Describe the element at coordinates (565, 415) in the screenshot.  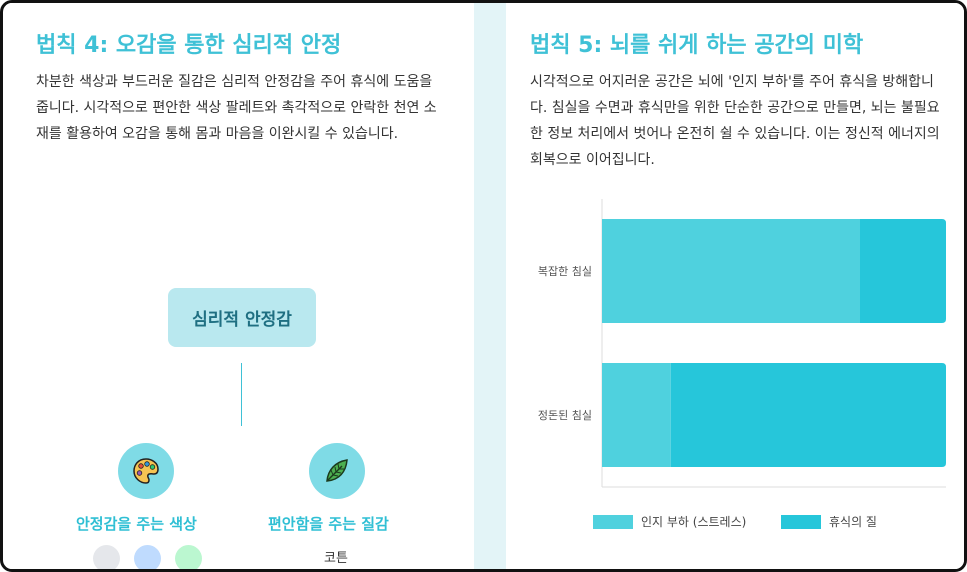
I see `category-label: 정돈된 침실` at that location.